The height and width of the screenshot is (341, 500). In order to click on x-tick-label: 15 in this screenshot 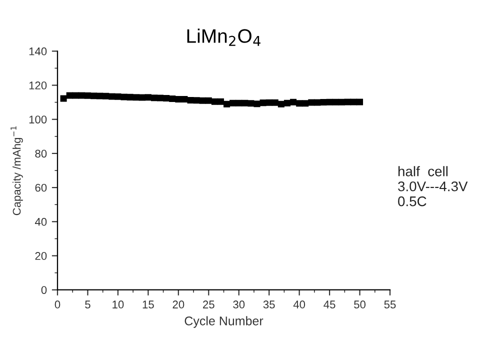, I will do `click(148, 304)`.